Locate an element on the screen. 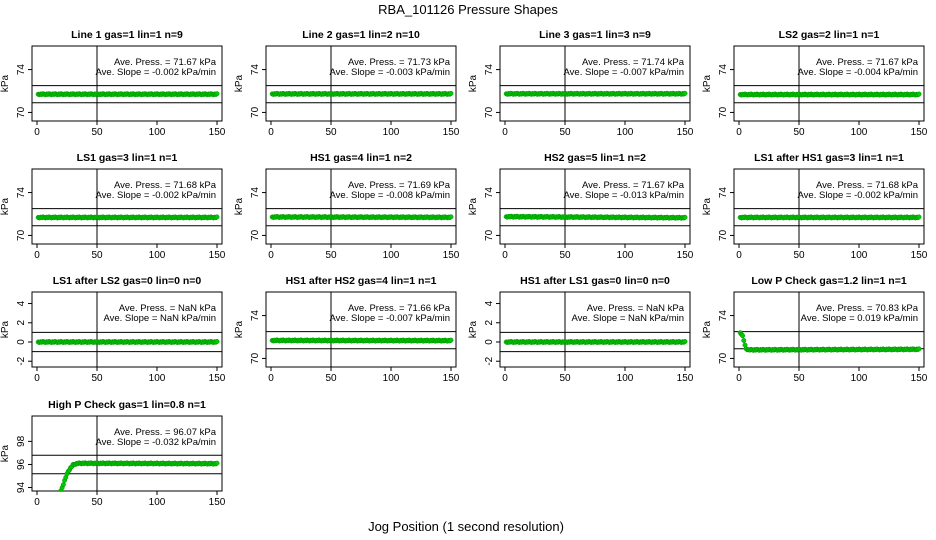  y-tick-label: -2 is located at coordinates (489, 360).